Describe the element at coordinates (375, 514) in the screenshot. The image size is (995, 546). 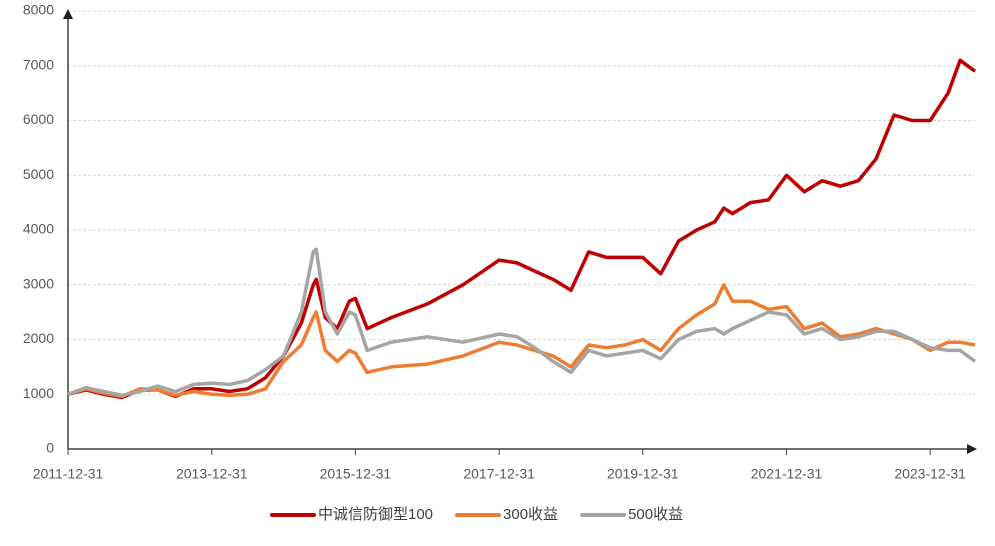
I see `legend-label: 中诚信防御型100` at that location.